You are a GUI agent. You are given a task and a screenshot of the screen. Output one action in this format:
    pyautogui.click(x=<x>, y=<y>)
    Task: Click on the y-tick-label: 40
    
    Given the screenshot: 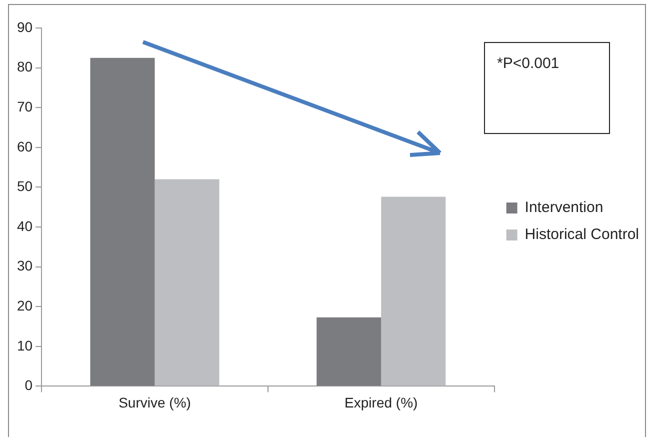 What is the action you would take?
    pyautogui.click(x=24, y=226)
    